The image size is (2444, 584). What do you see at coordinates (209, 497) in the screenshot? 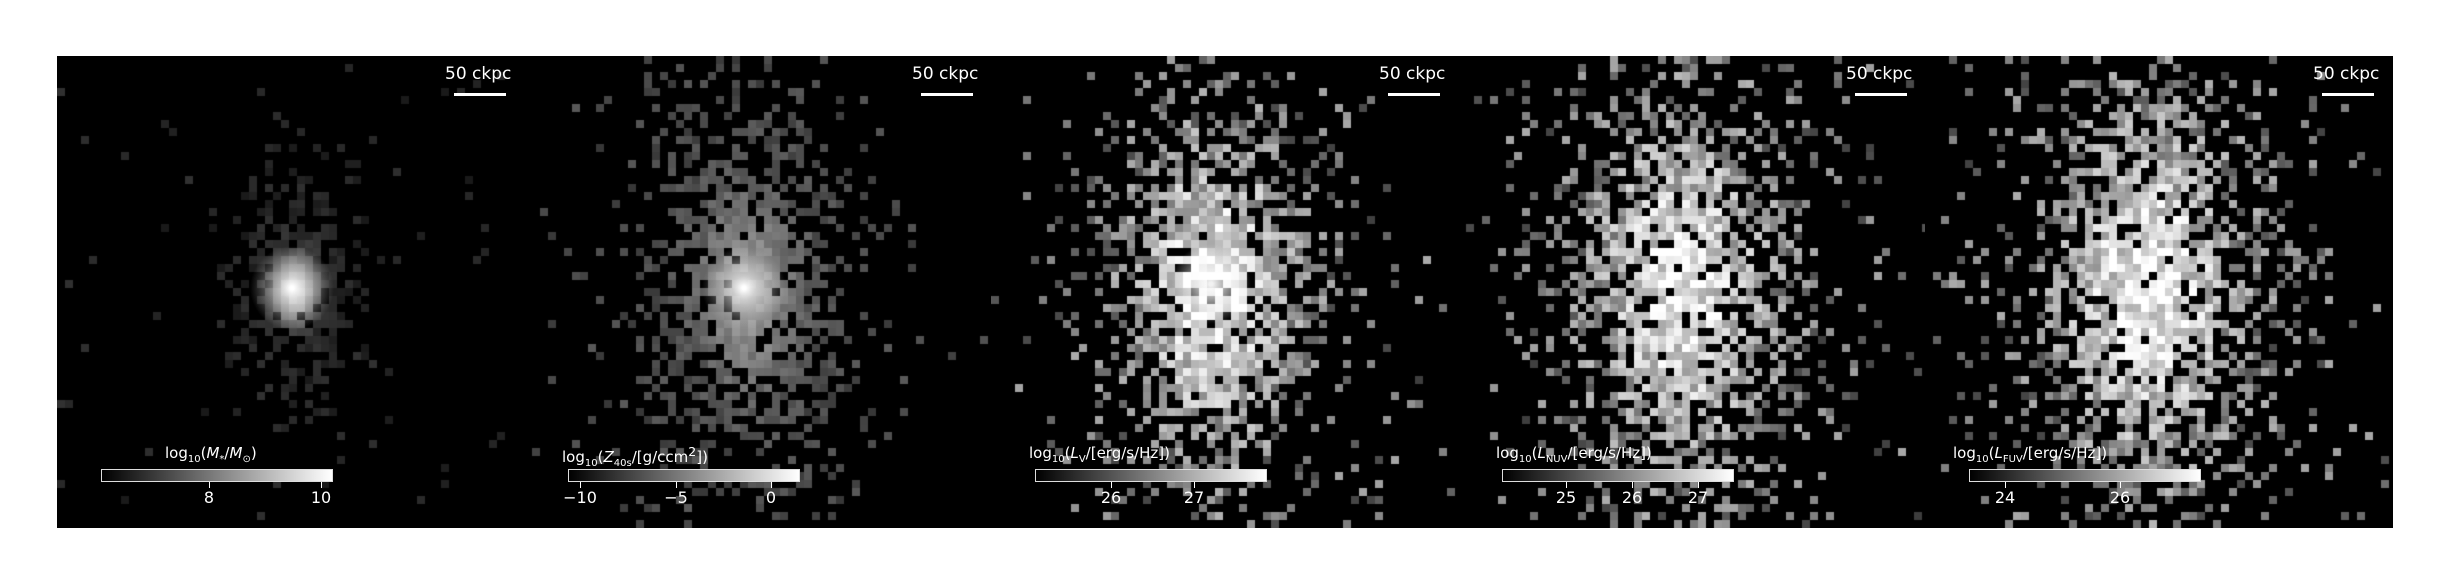
I see `colorbar-tick-label: 8` at bounding box center [209, 497].